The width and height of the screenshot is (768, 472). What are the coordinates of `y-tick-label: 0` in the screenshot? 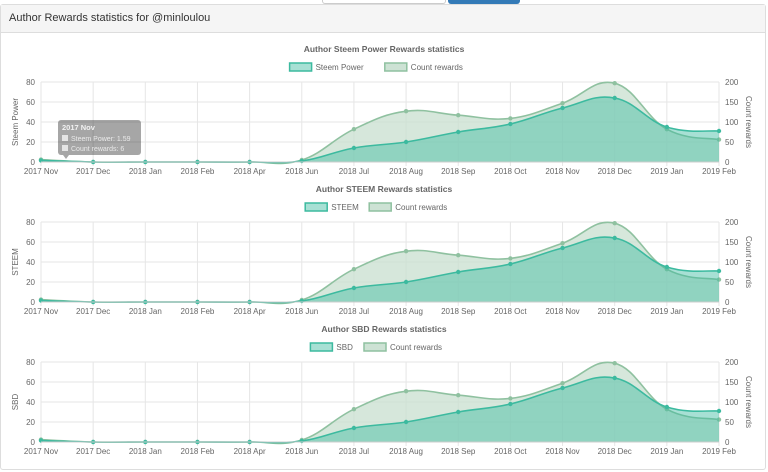 It's located at (33, 302).